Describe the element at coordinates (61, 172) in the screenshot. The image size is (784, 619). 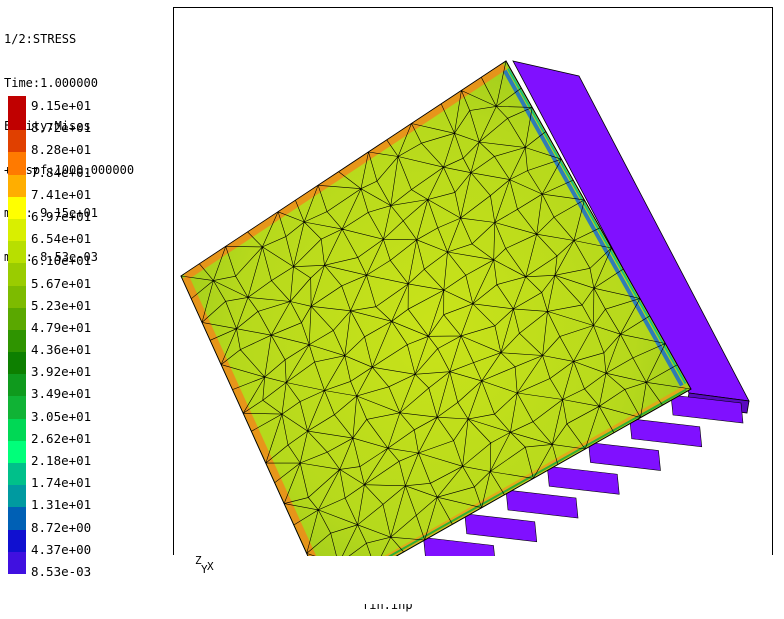
I see `legend-label: 7.84e+01` at that location.